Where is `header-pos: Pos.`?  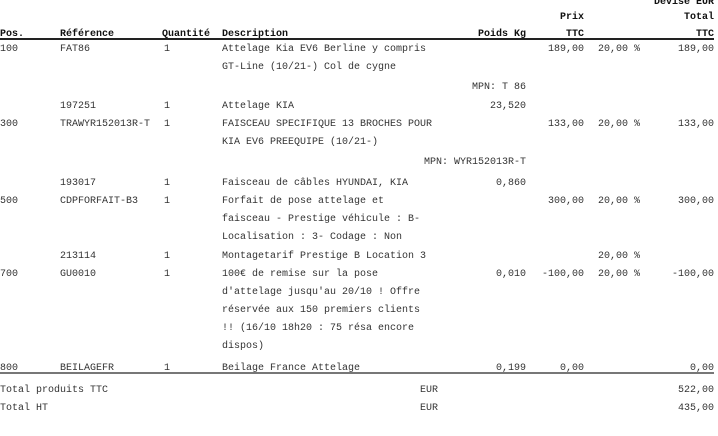 header-pos: Pos. is located at coordinates (12, 34).